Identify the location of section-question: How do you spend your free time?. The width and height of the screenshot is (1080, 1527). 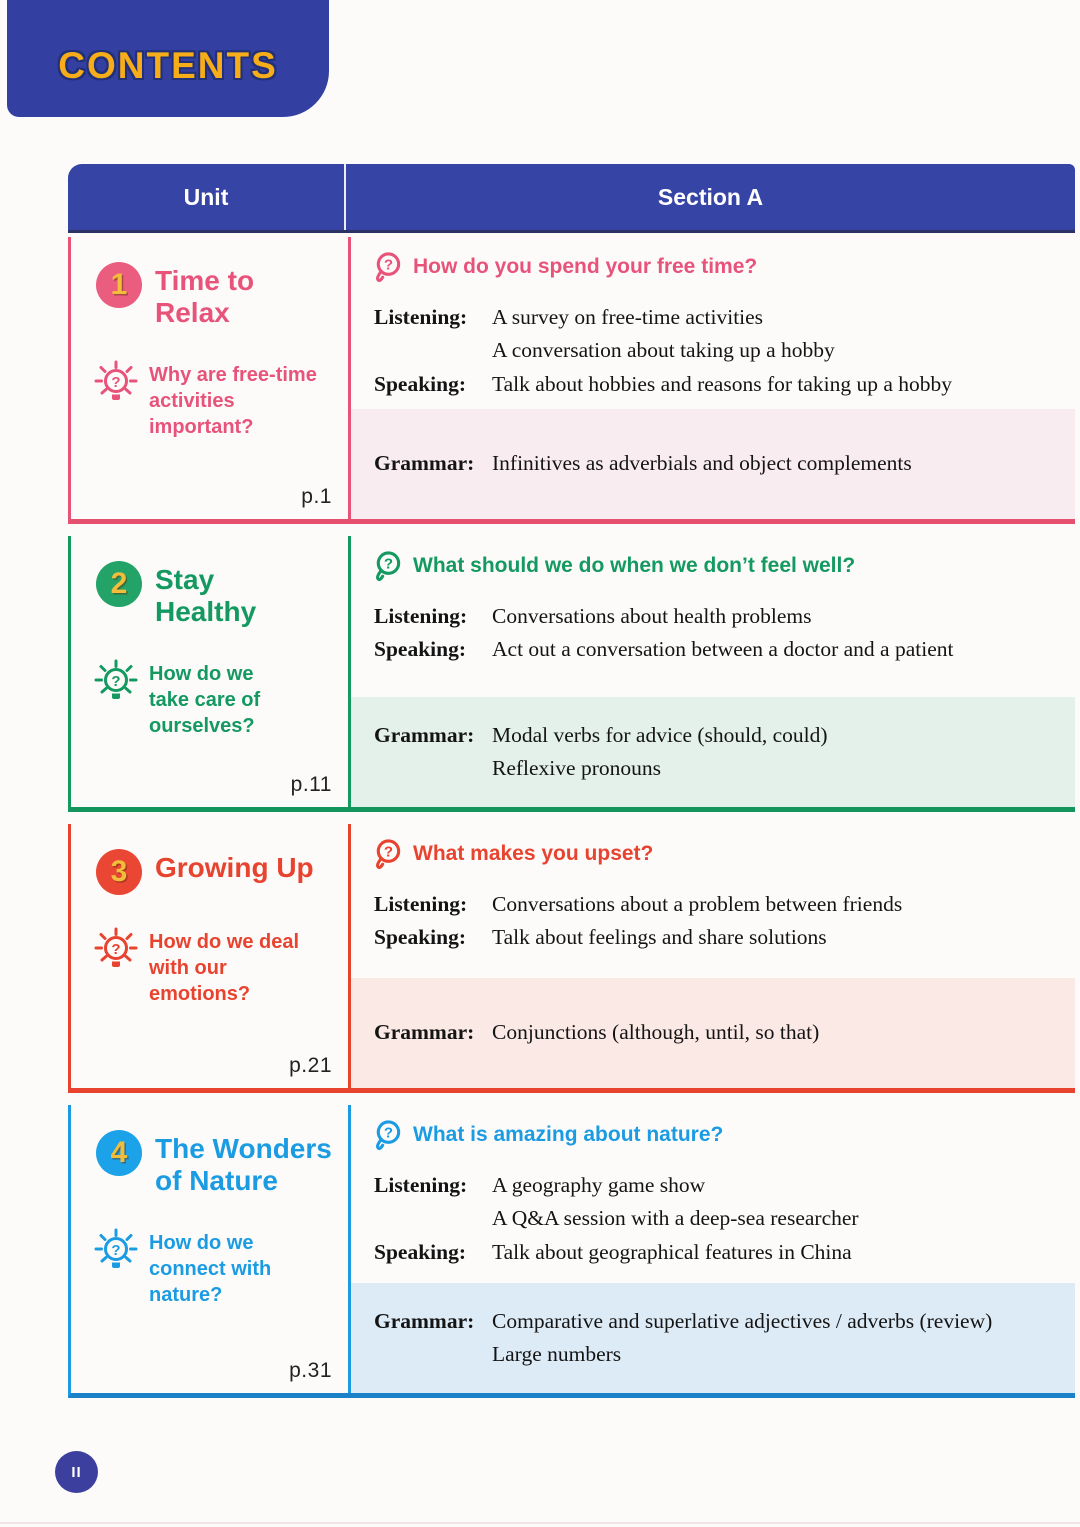
(585, 266).